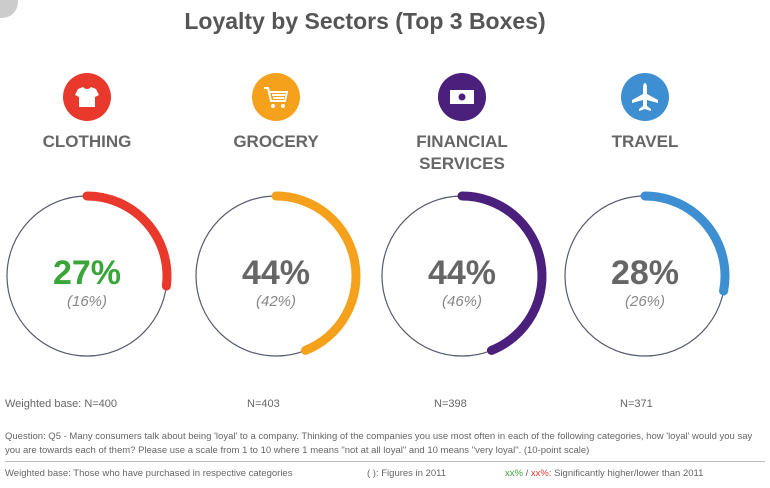 The height and width of the screenshot is (488, 770). Describe the element at coordinates (263, 404) in the screenshot. I see `n-value-1: N=403` at that location.